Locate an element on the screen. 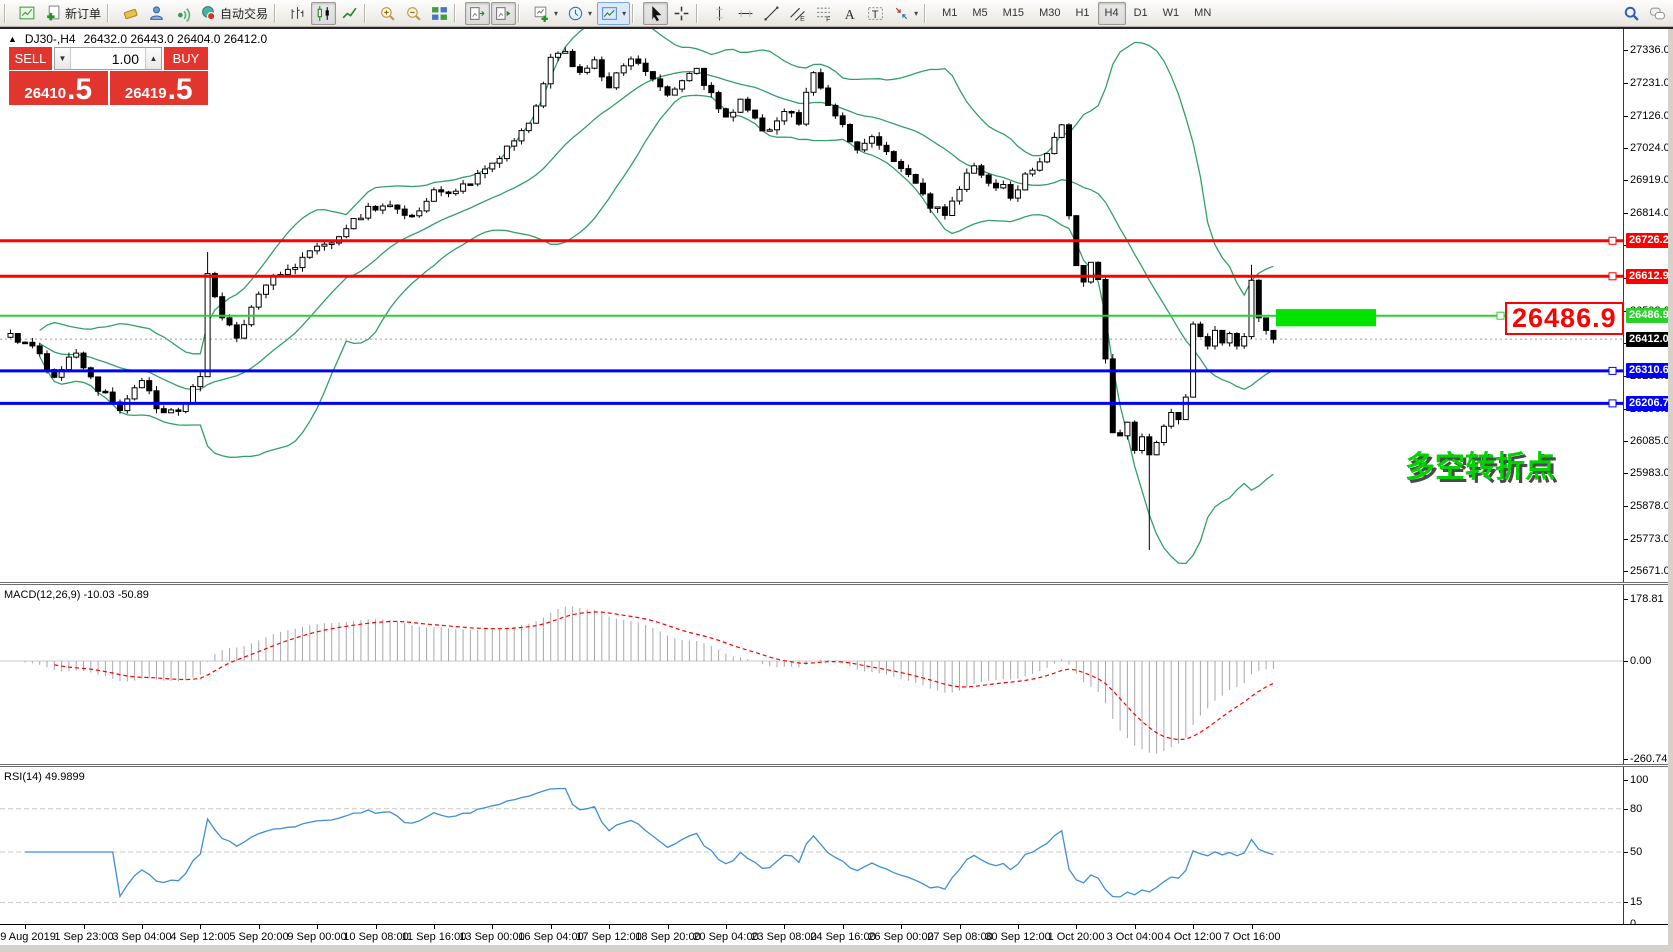 Image resolution: width=1673 pixels, height=952 pixels. timeframe-d1: D1 is located at coordinates (1140, 13).